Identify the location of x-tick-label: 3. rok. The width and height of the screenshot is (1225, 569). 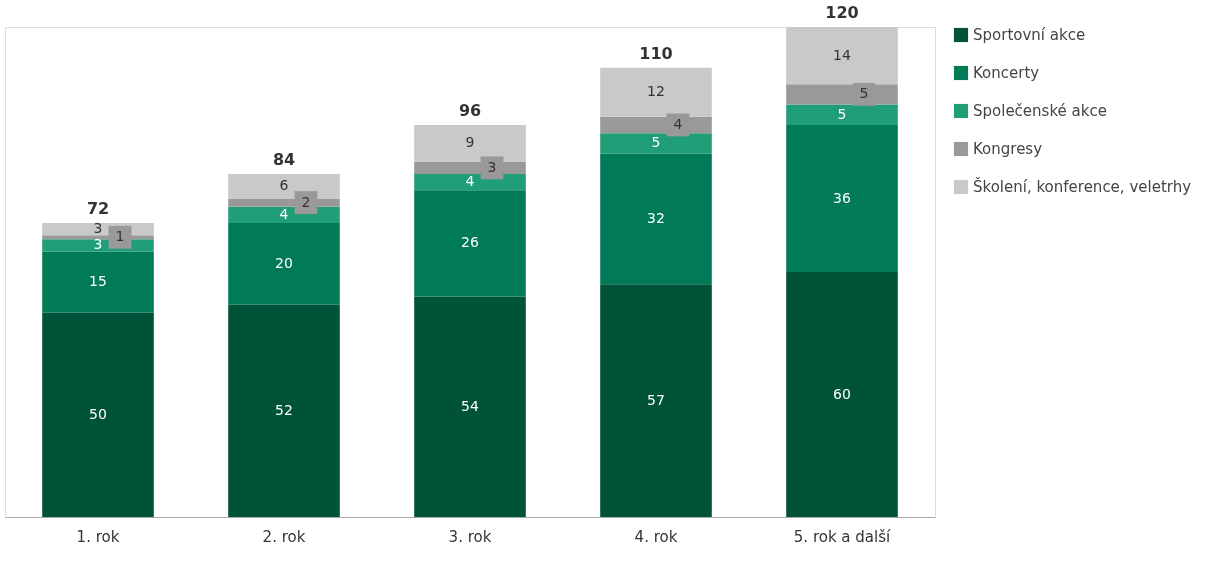
(470, 536).